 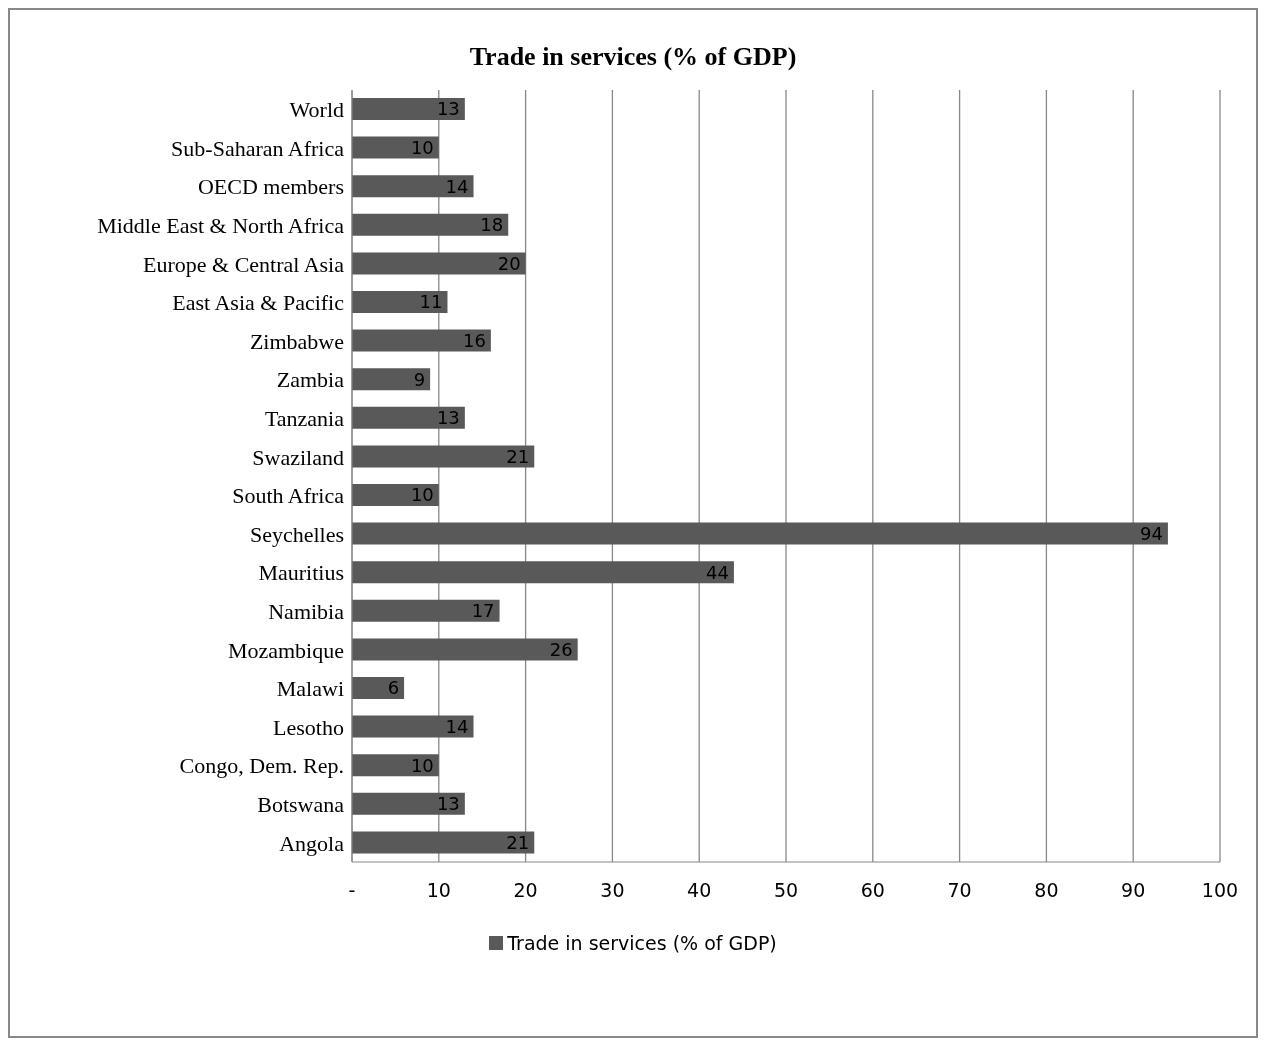 I want to click on data-label: 94, so click(x=1151, y=533).